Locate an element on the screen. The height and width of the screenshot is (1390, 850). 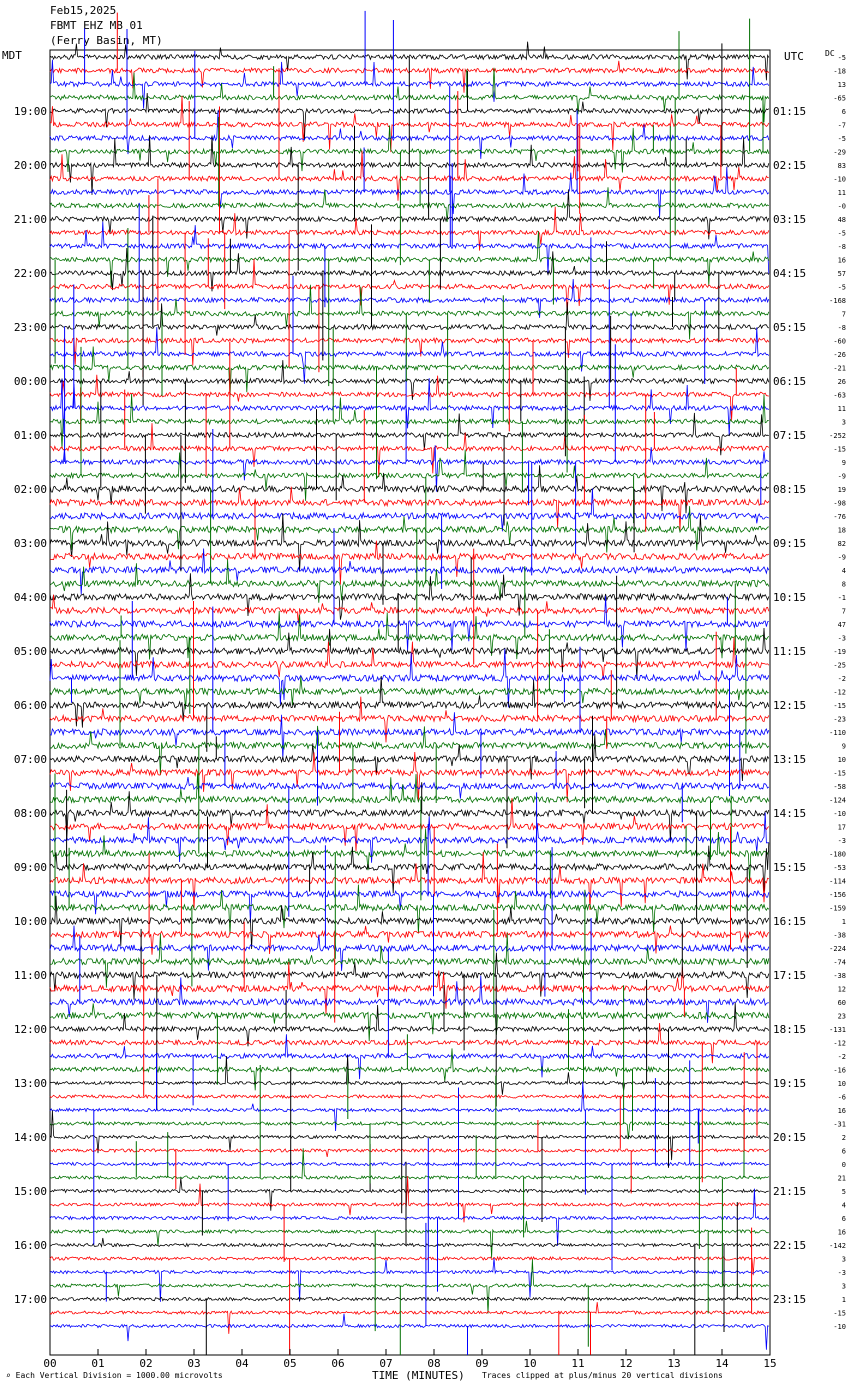
dc-offset-label: -10 is located at coordinates (839, 180).